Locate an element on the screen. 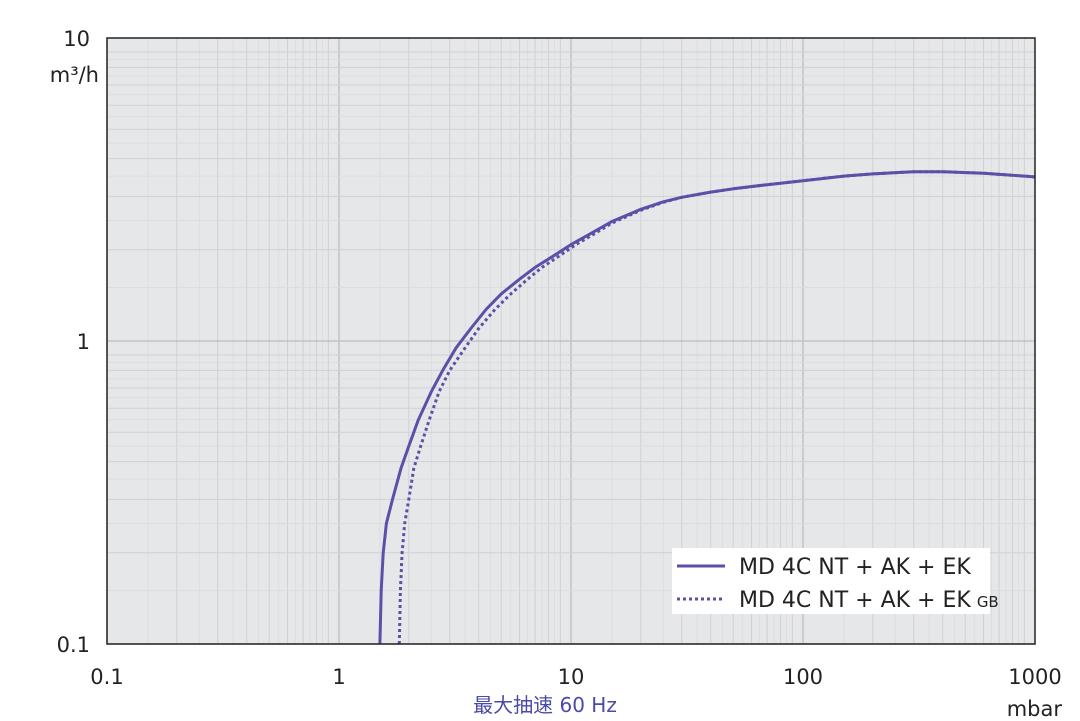 The image size is (1080, 721). legend-label-dotted-name: MD 4C NT + AK + EK is located at coordinates (855, 600).